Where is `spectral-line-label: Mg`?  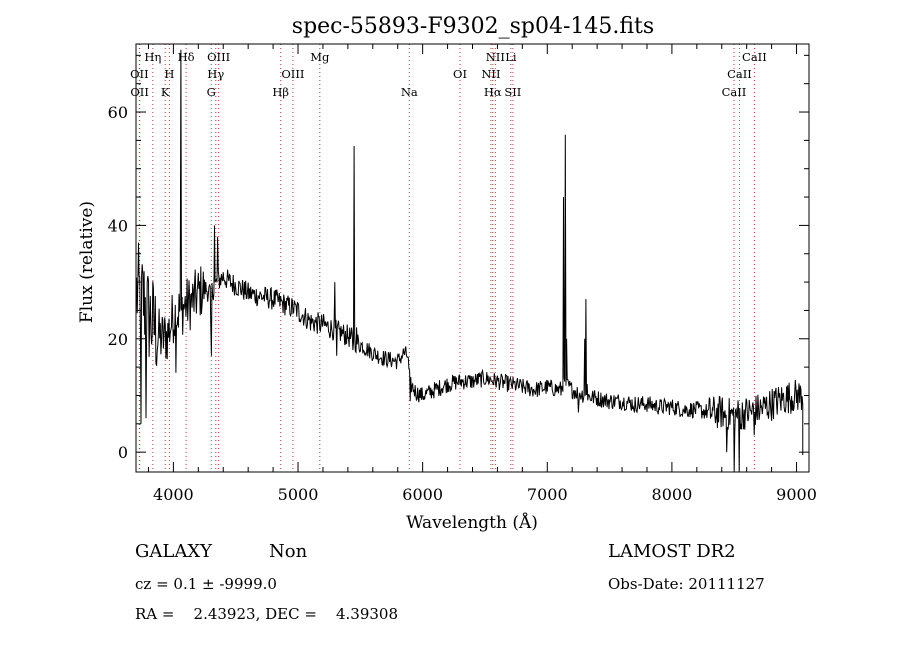 spectral-line-label: Mg is located at coordinates (320, 57).